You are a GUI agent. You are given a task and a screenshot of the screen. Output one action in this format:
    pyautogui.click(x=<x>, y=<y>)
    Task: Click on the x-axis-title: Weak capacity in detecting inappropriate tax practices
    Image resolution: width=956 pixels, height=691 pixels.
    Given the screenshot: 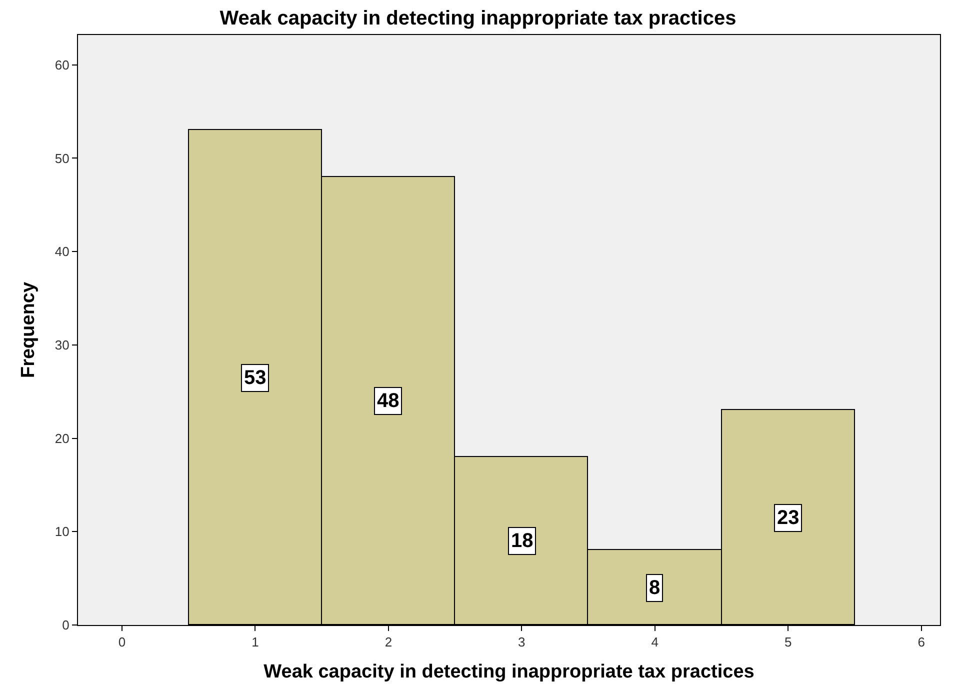 What is the action you would take?
    pyautogui.click(x=509, y=671)
    